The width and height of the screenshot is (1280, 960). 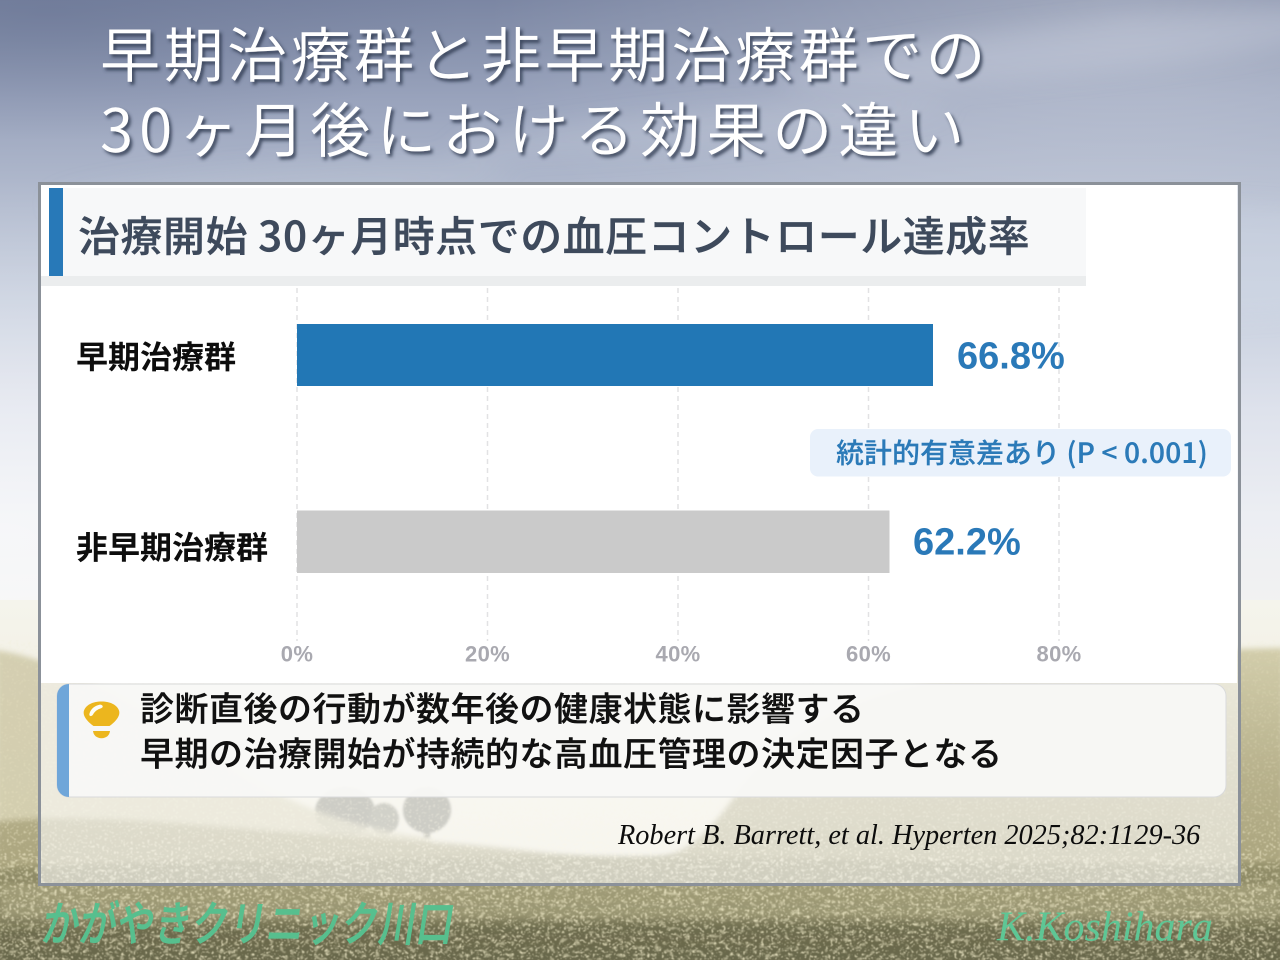 I want to click on svg-text: 62.2%, so click(x=967, y=543).